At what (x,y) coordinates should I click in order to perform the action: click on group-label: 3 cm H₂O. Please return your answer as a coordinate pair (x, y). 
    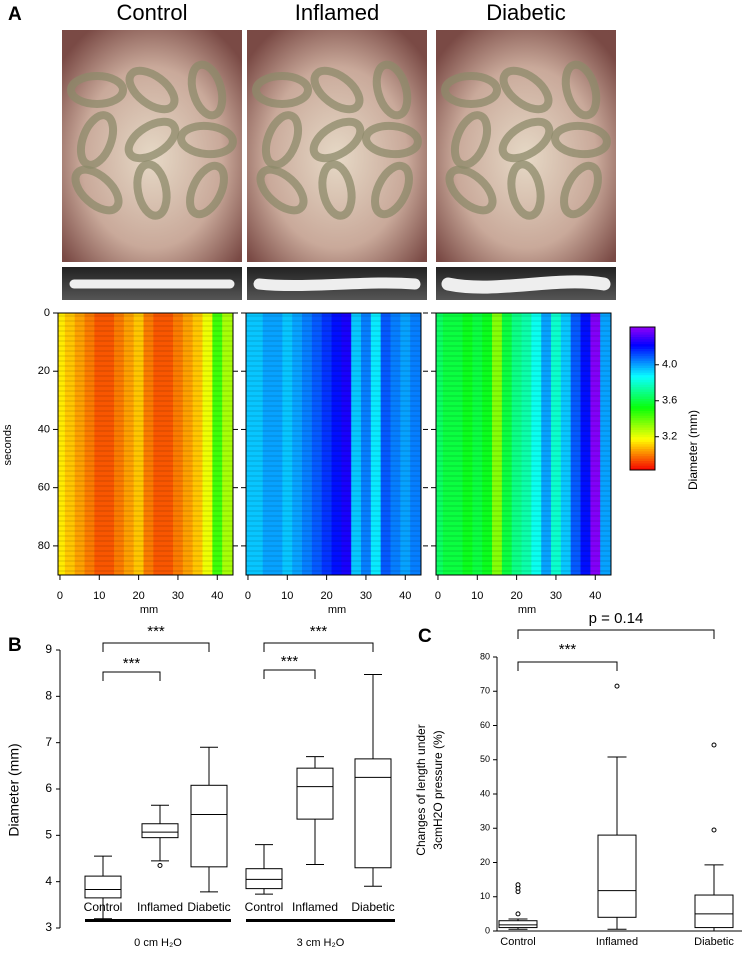
    Looking at the image, I should click on (321, 943).